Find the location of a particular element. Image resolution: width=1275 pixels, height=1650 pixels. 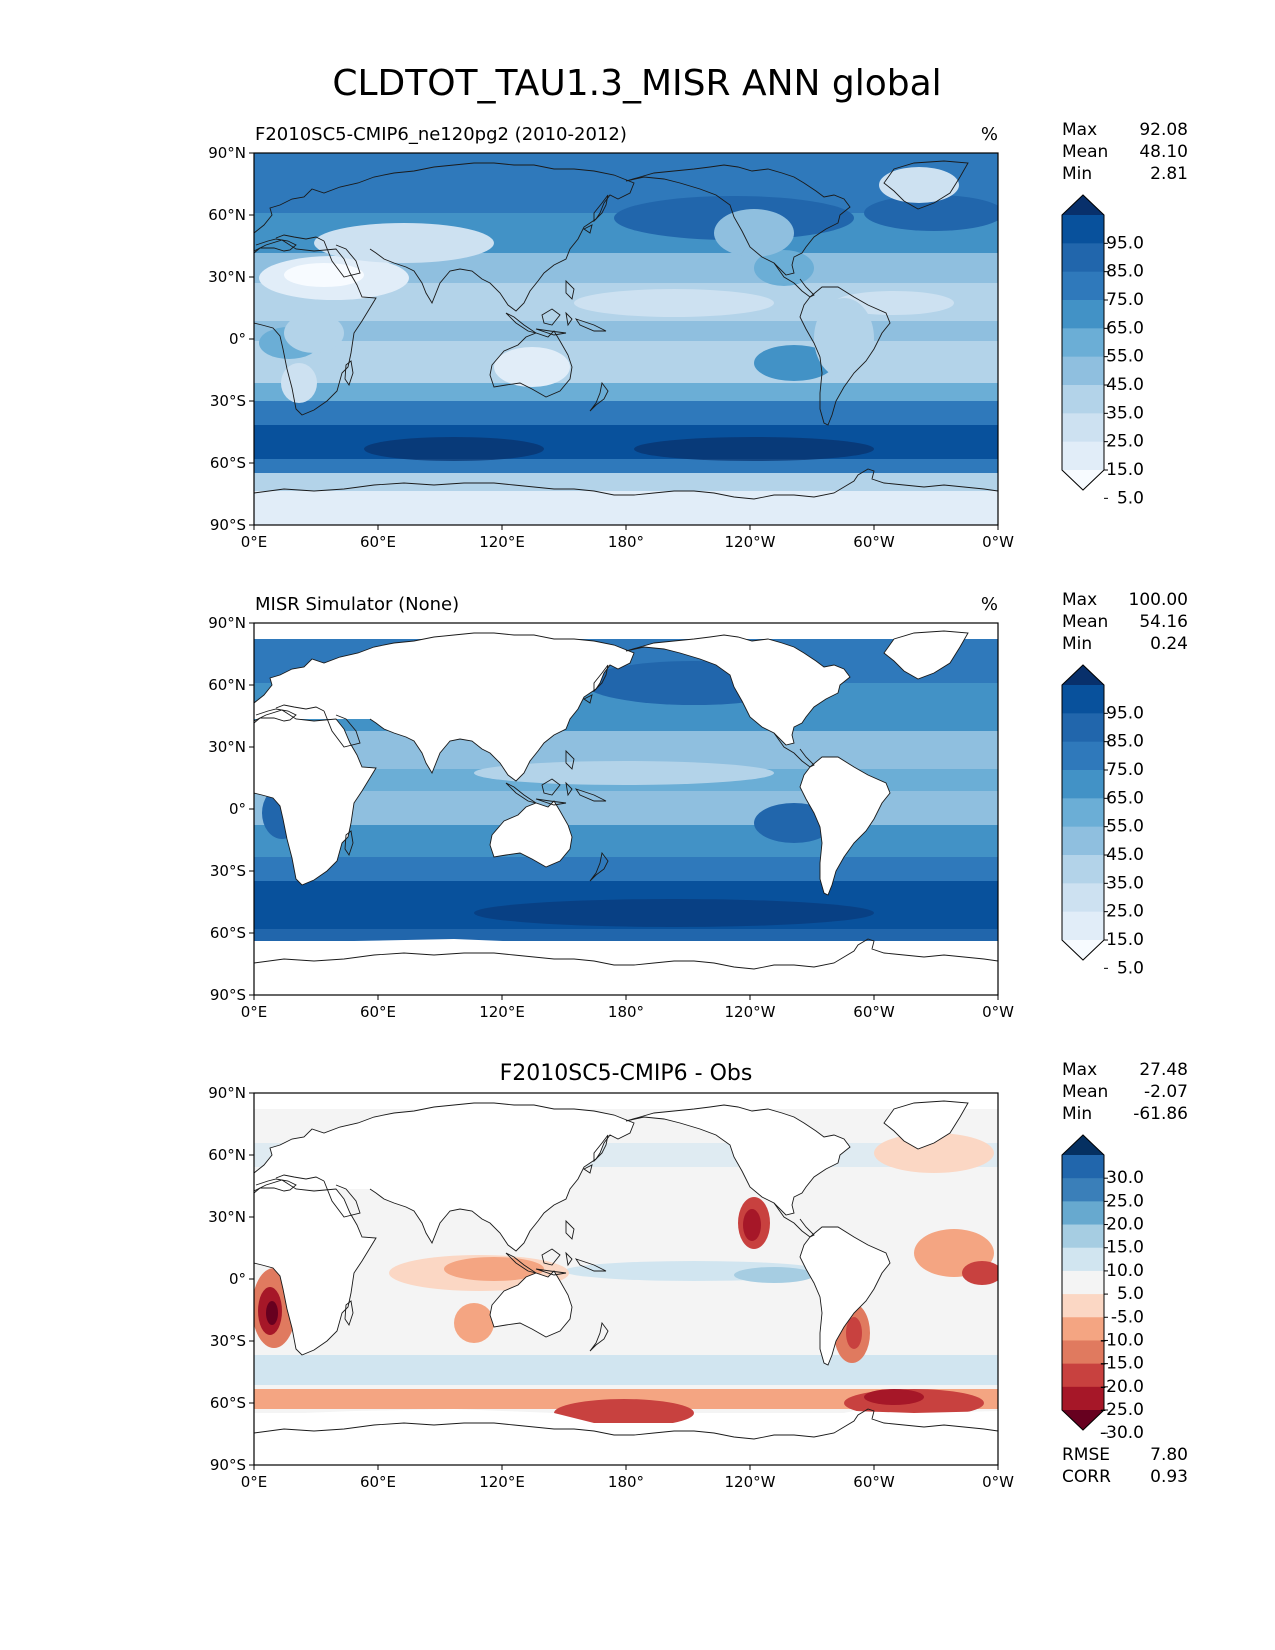

colorbar-tick-label: 30.0 is located at coordinates (1125, 1178).